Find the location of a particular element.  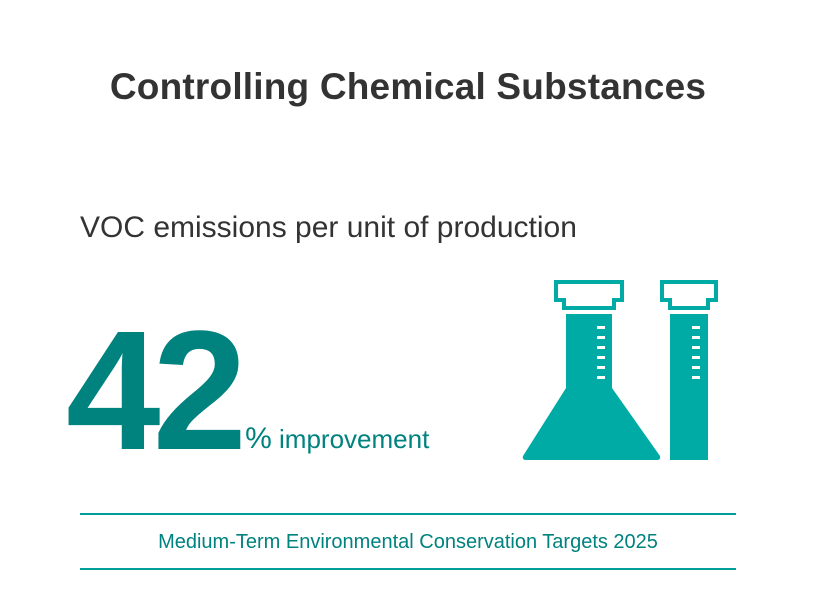

metric-stat: 42 % improvement is located at coordinates (247, 386).